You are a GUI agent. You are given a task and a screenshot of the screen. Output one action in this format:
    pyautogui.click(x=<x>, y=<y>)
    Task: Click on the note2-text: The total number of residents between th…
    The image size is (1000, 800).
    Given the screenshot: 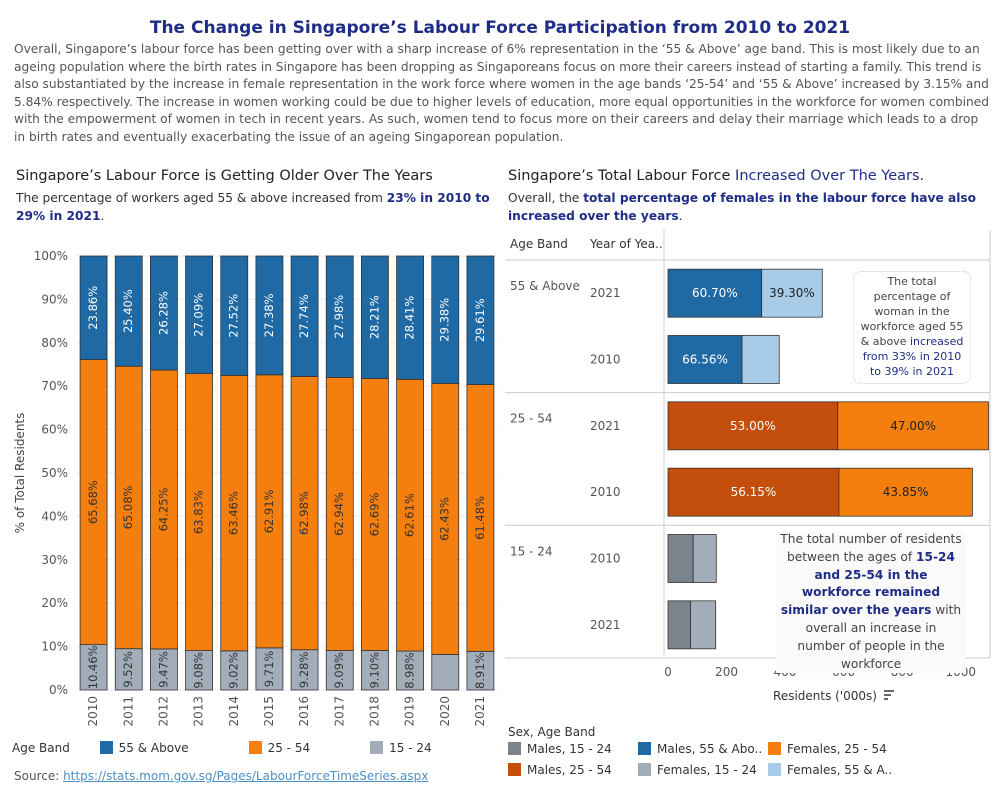 What is the action you would take?
    pyautogui.click(x=871, y=548)
    